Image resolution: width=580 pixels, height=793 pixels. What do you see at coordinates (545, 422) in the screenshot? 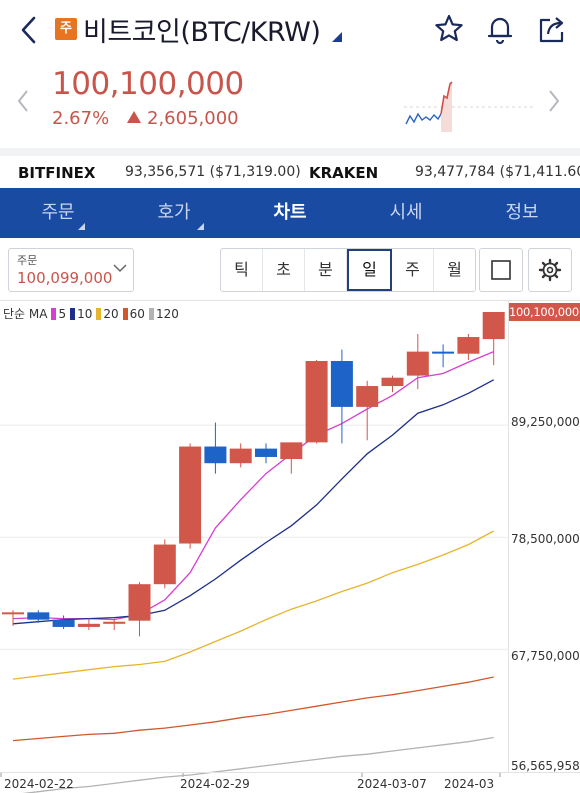
I see `y-axis-label: 89,250,000` at bounding box center [545, 422].